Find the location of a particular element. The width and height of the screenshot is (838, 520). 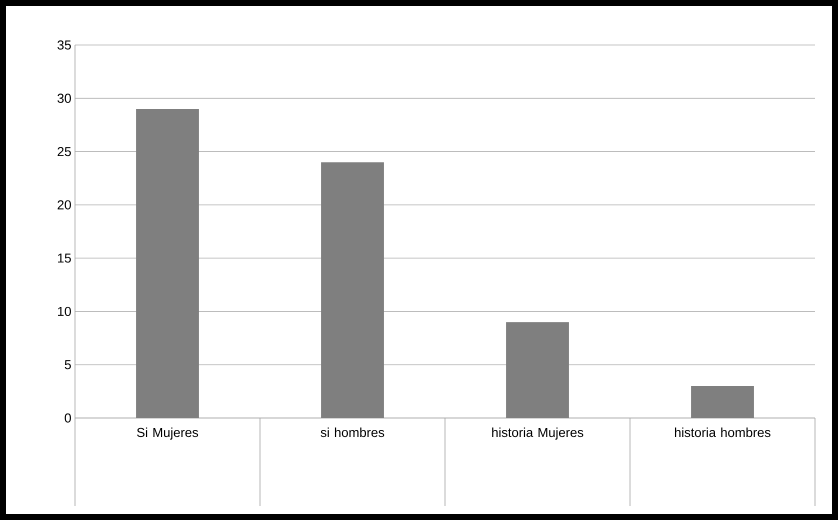

x-tick-label: si hombres is located at coordinates (352, 433).